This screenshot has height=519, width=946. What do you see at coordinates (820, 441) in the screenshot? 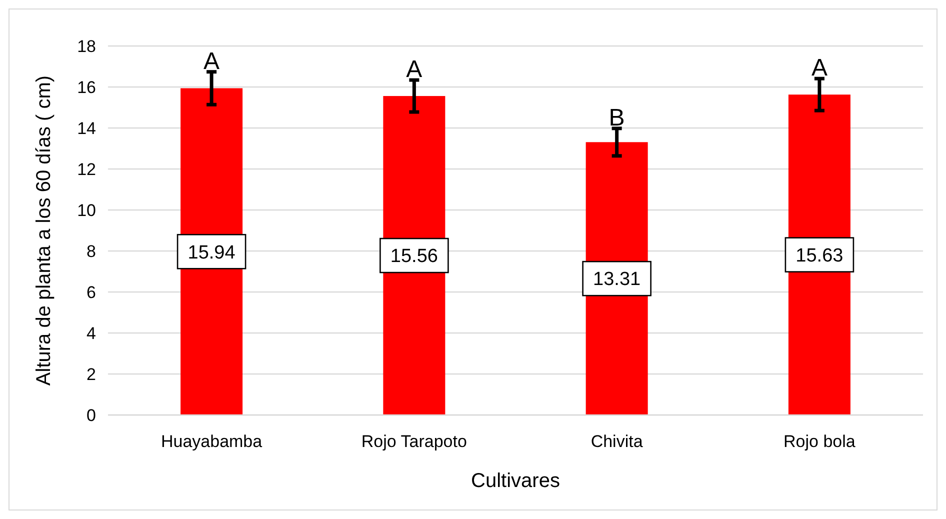
I see `x-tick-label: Rojo bola` at bounding box center [820, 441].